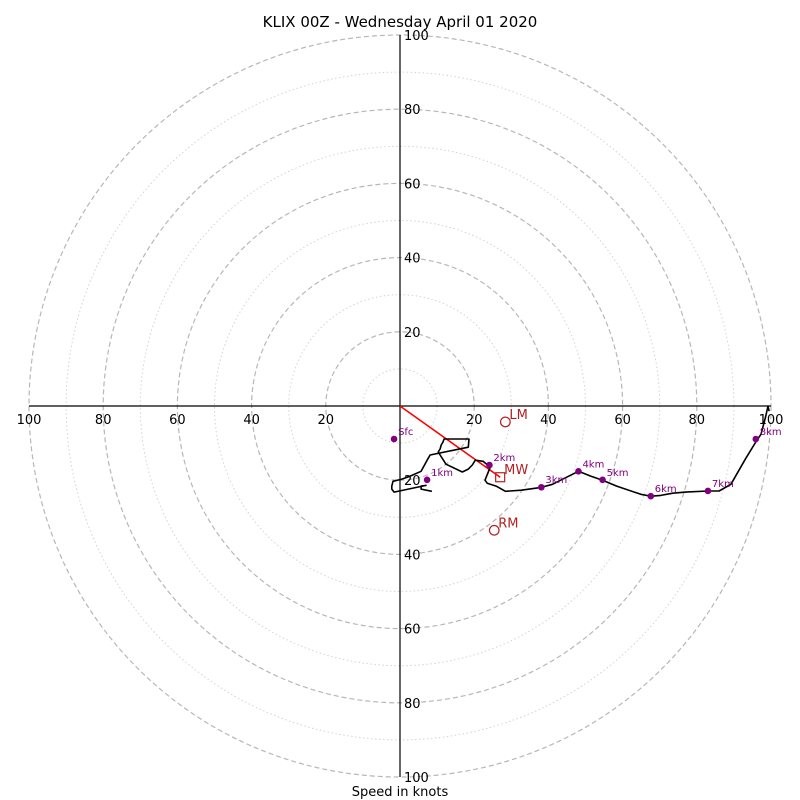 Image resolution: width=800 pixels, height=800 pixels. Describe the element at coordinates (618, 473) in the screenshot. I see `height-label: 5km` at that location.